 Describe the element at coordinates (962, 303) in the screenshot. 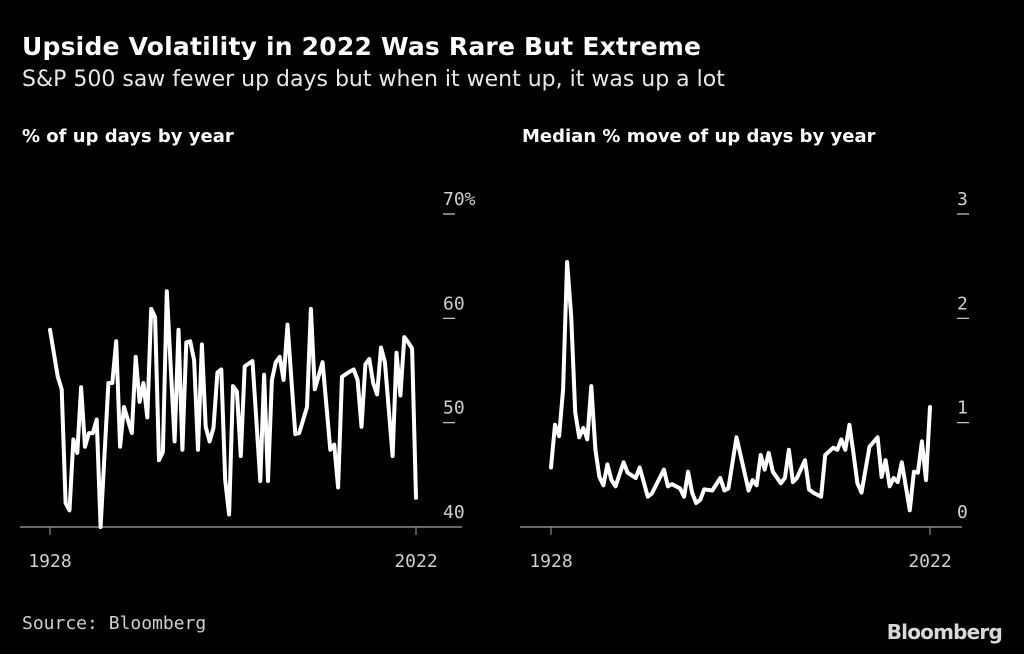

I see `y-tick-label: 2` at that location.